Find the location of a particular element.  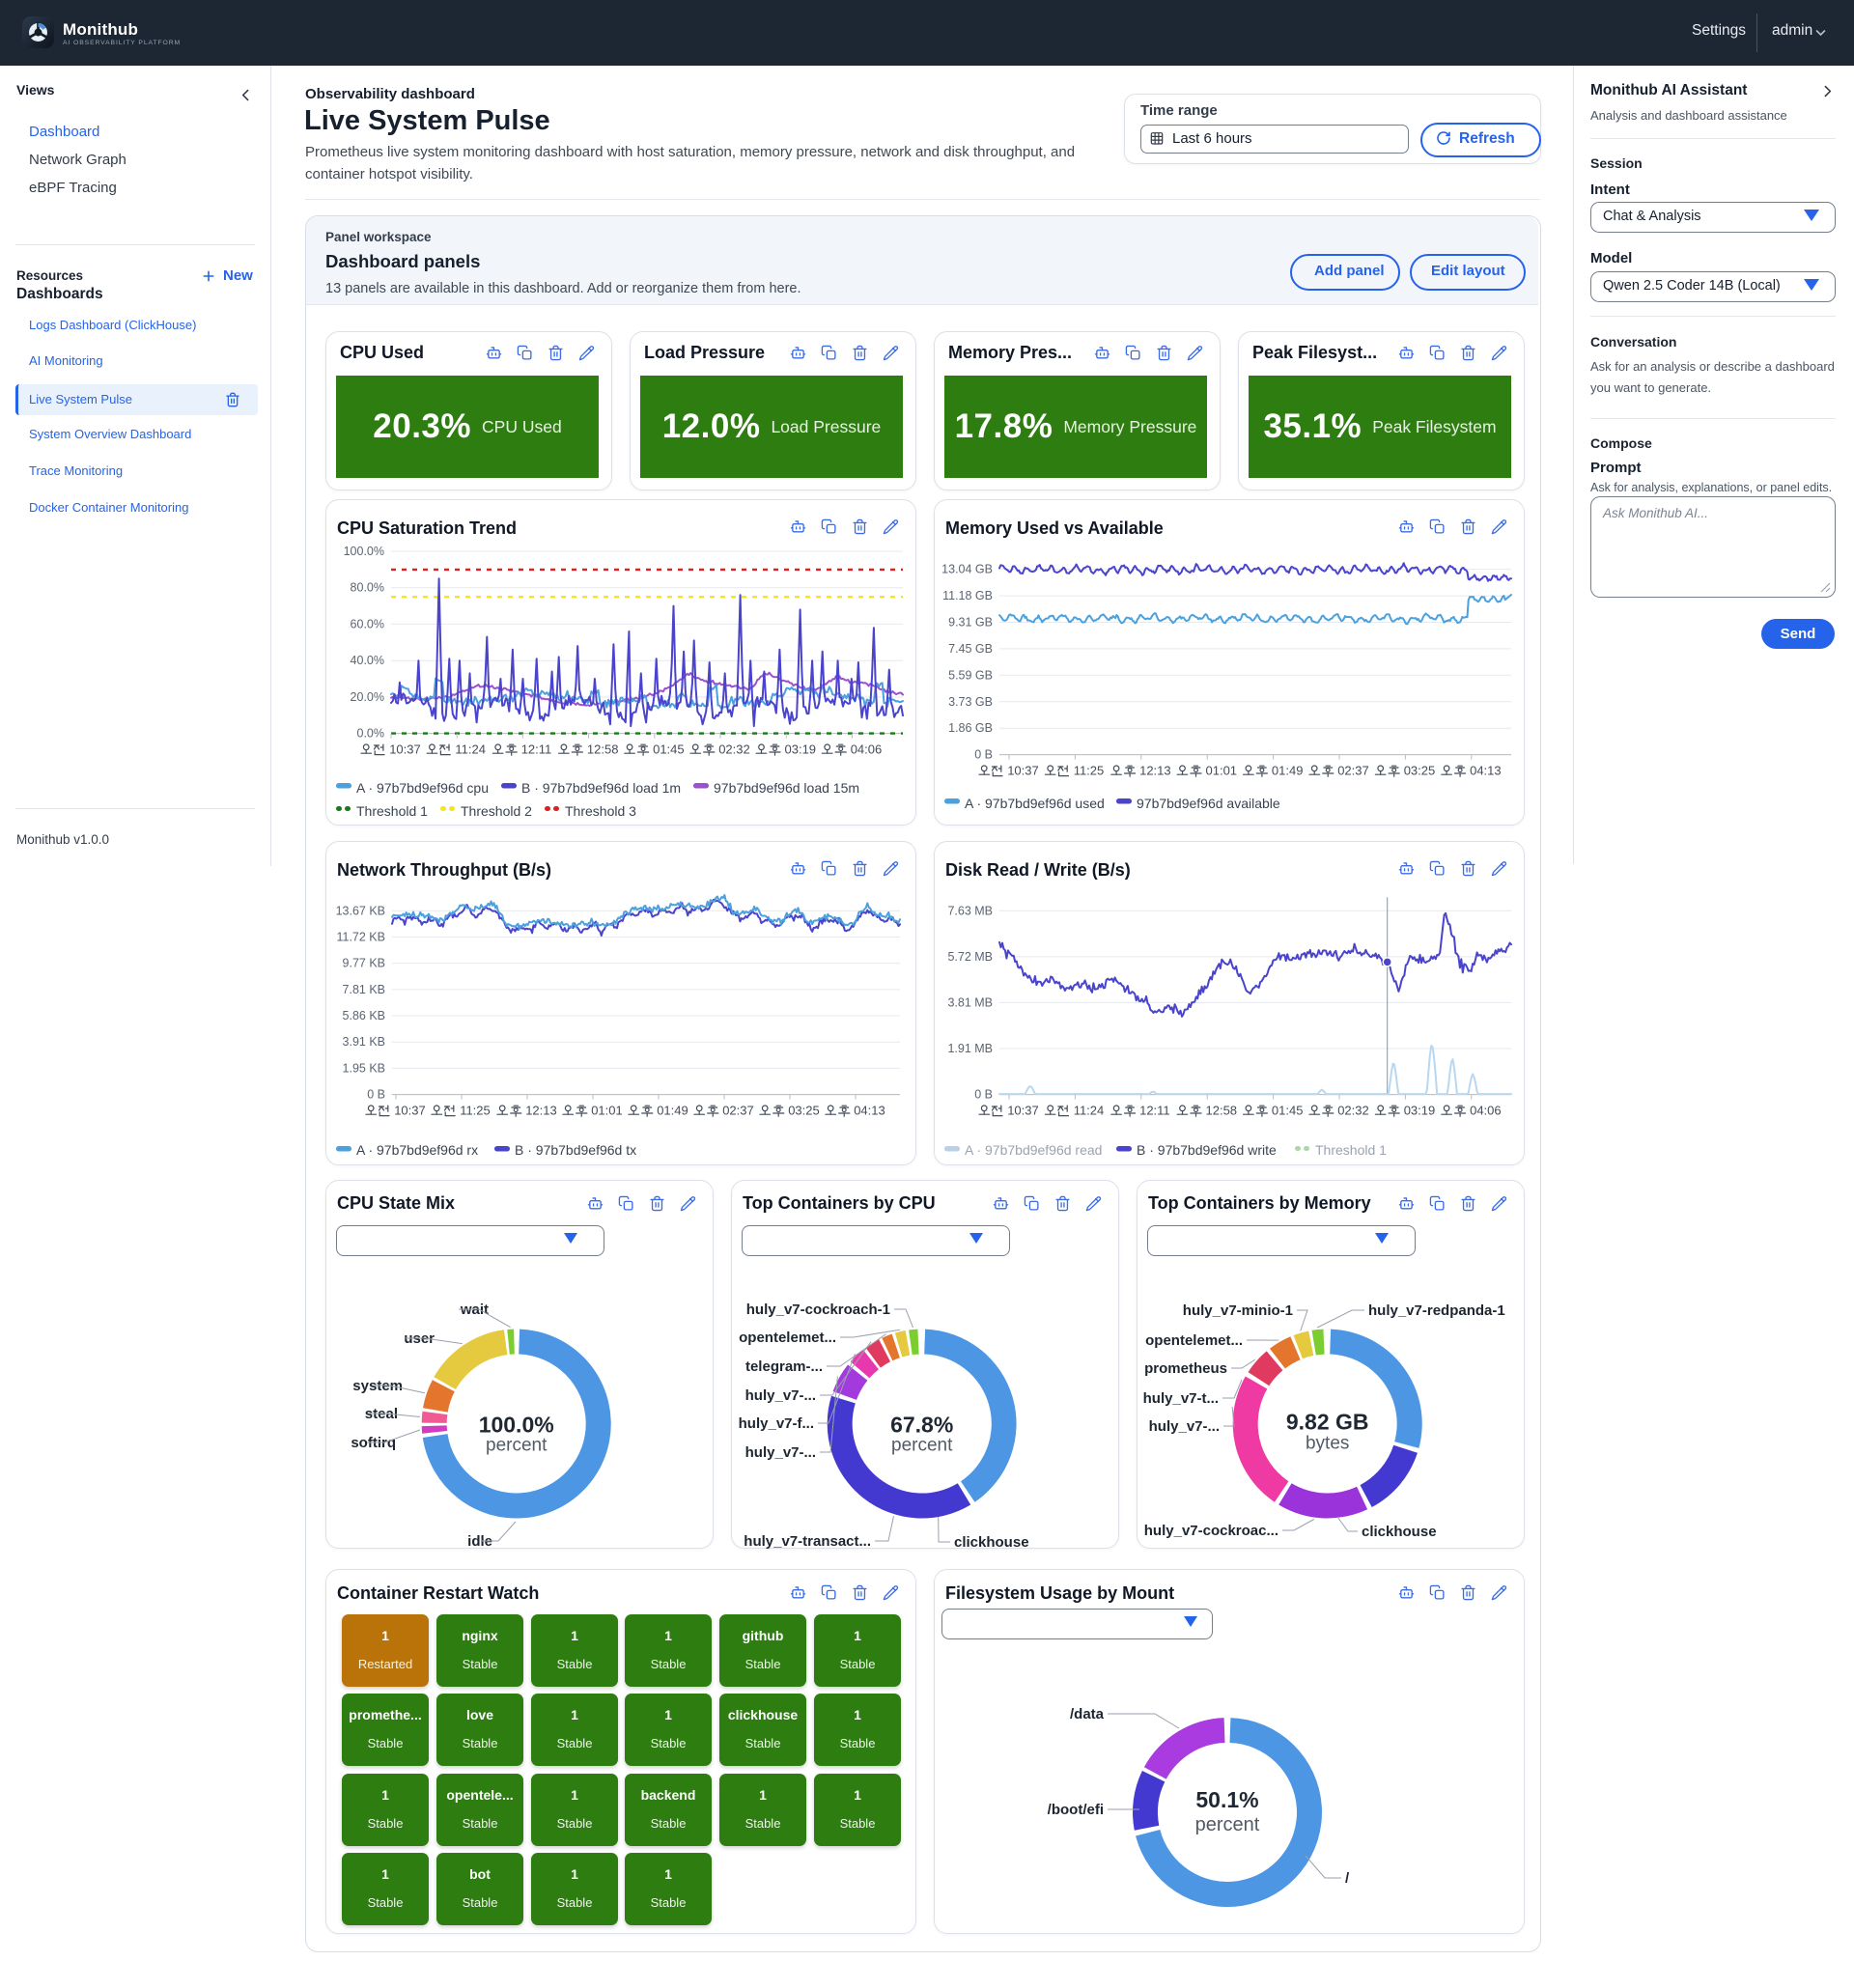

svg-text: 50.1% is located at coordinates (1226, 1800).